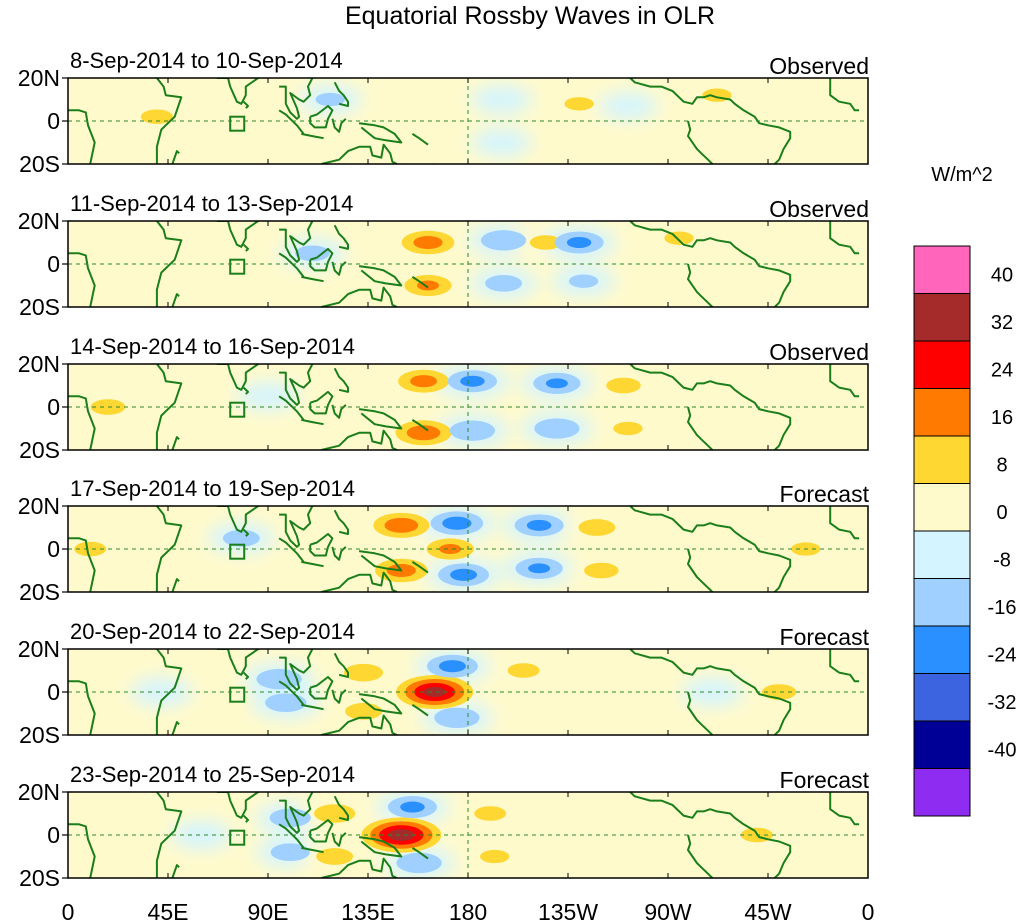  What do you see at coordinates (965, 490) in the screenshot?
I see `colorbar: W/m^2 40 32 24 16 8 0 -8 -16 -24 -32 -40` at bounding box center [965, 490].